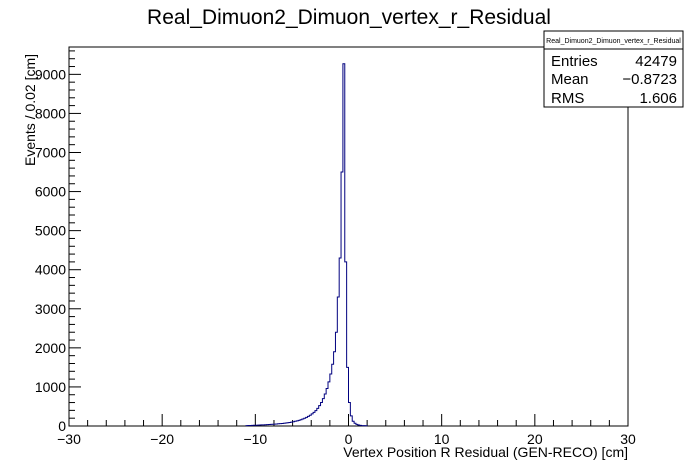 The image size is (698, 474). Describe the element at coordinates (50, 113) in the screenshot. I see `y-tick-label: 8000` at that location.